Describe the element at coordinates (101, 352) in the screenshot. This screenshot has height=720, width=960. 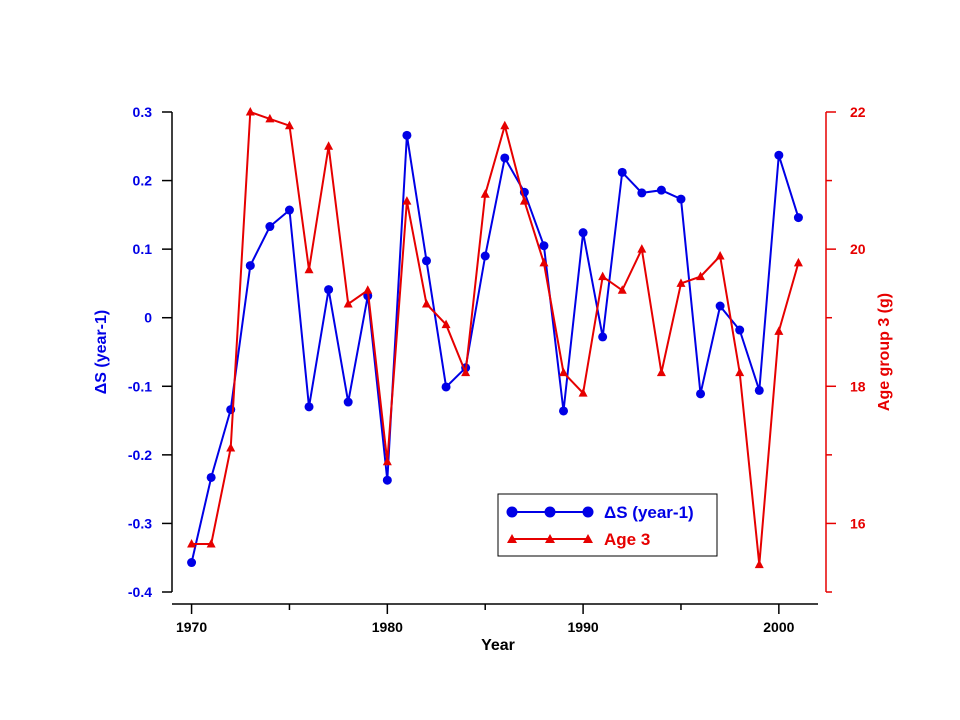
I see `left-y-axis-title: ΔS (year-1)` at that location.